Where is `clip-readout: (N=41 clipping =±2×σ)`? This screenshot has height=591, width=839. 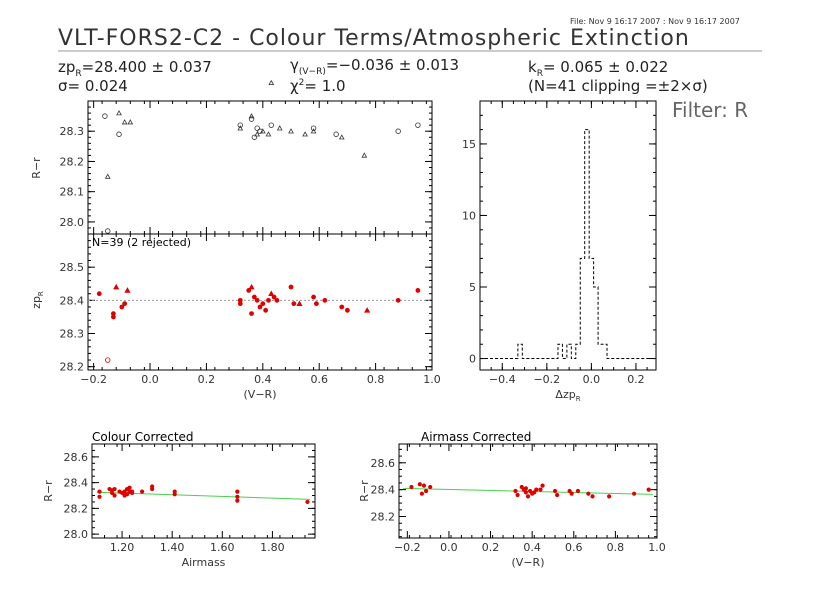
clip-readout: (N=41 clipping =±2×σ) is located at coordinates (618, 86).